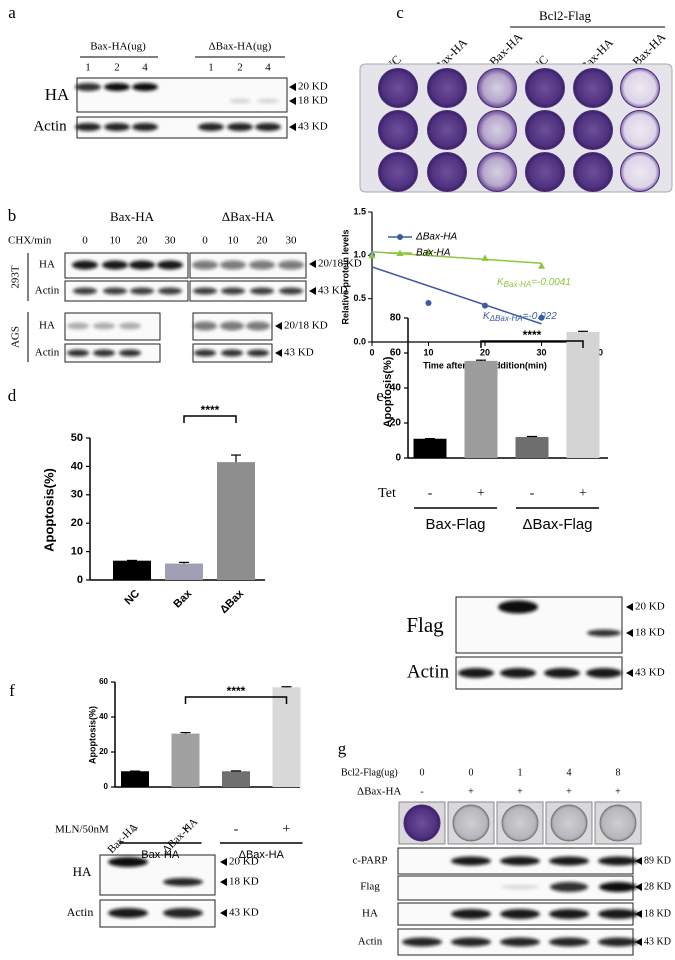  Describe the element at coordinates (487, 316) in the screenshot. I see `slope-symbol: K` at that location.